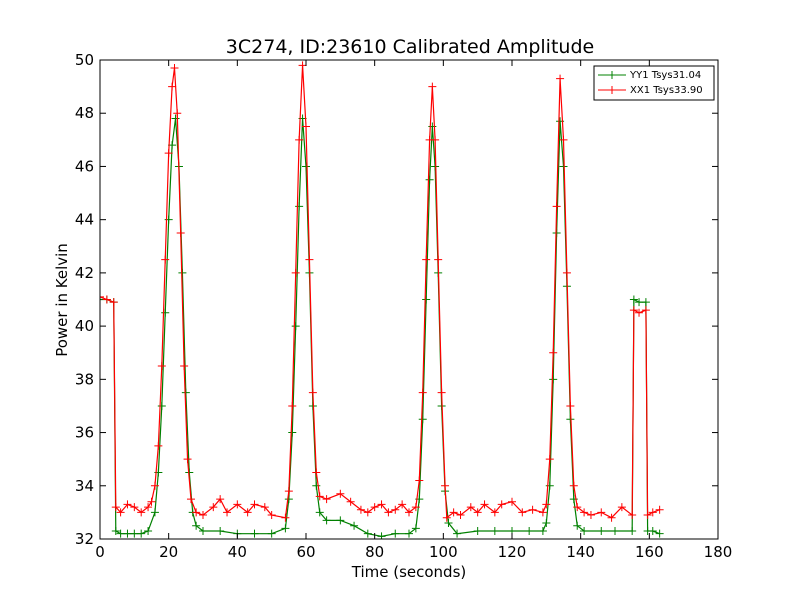 The height and width of the screenshot is (600, 800). What do you see at coordinates (84, 326) in the screenshot?
I see `y-tick-label-4: 40` at bounding box center [84, 326].